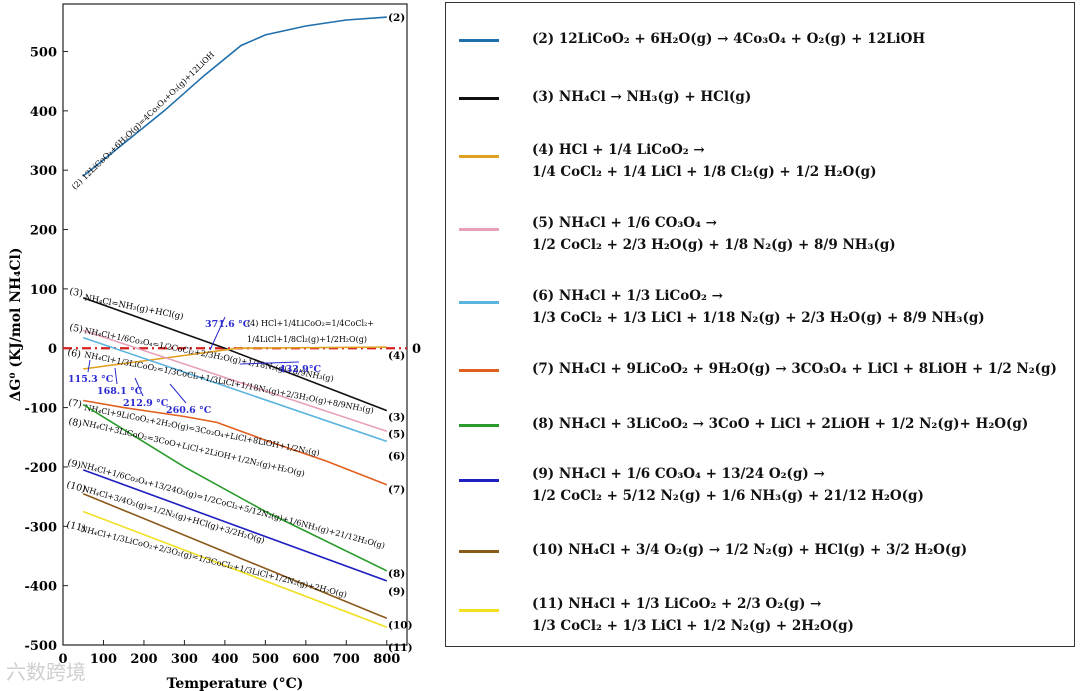 The image size is (1080, 691). I want to click on series-end-tag: (5), so click(396, 434).